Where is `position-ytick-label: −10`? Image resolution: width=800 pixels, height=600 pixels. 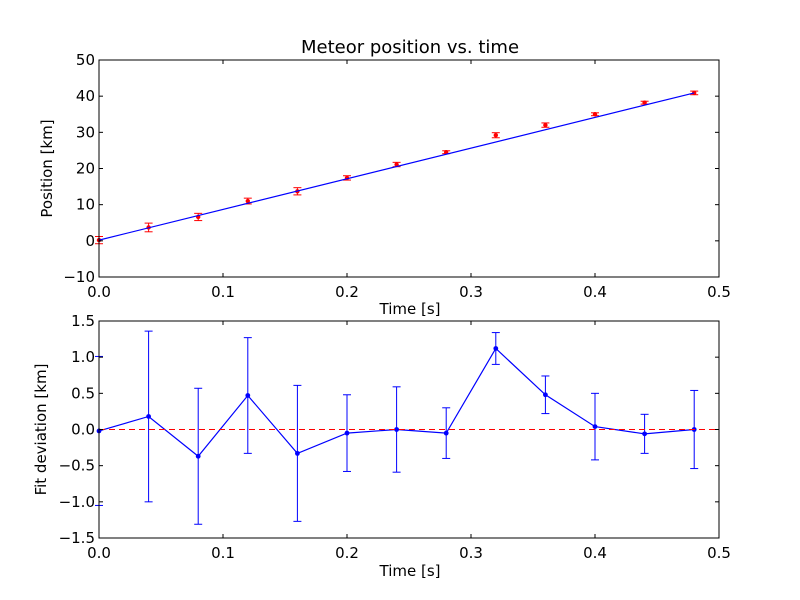
position-ytick-label: −10 is located at coordinates (79, 277).